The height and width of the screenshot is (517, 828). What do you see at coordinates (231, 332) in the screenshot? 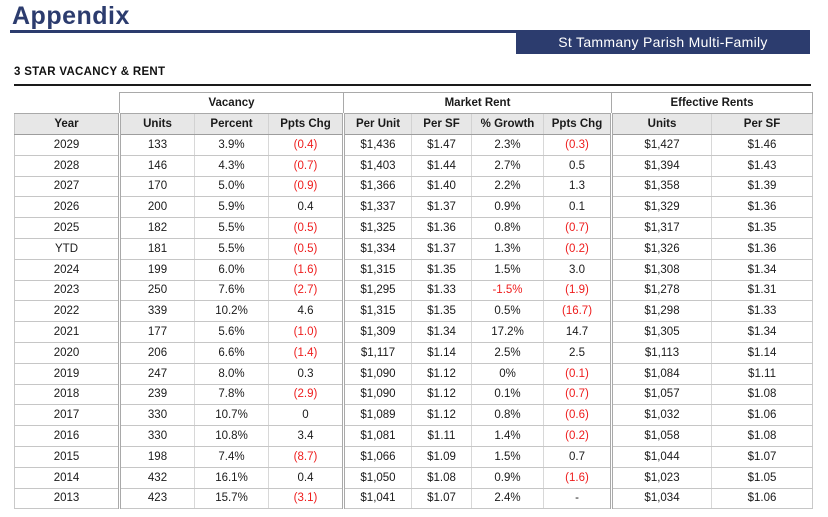
I see `table-cell: 5.6%` at bounding box center [231, 332].